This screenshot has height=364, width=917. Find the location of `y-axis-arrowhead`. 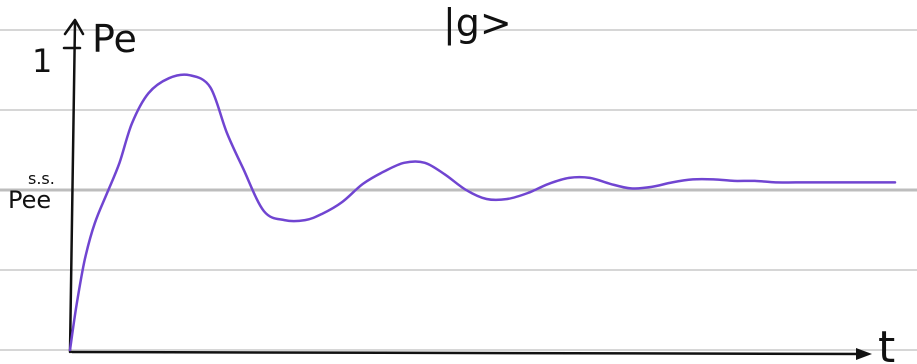

y-axis-arrowhead is located at coordinates (74, 27).